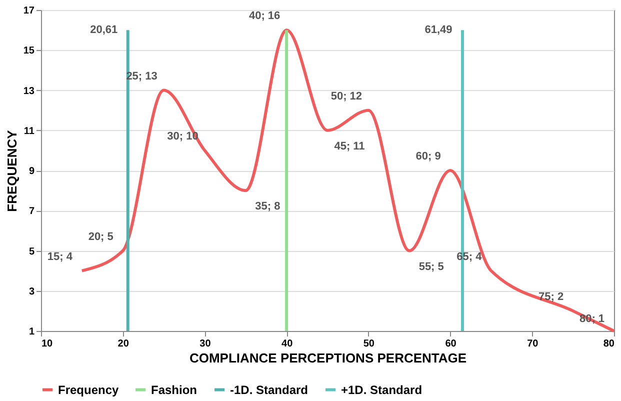  I want to click on annotation: 61,49, so click(438, 30).